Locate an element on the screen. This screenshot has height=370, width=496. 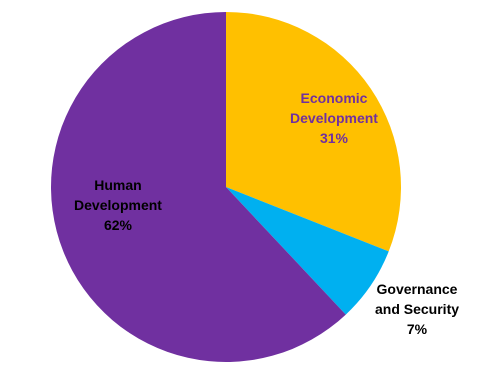
pie-label-line: and Security is located at coordinates (417, 309).